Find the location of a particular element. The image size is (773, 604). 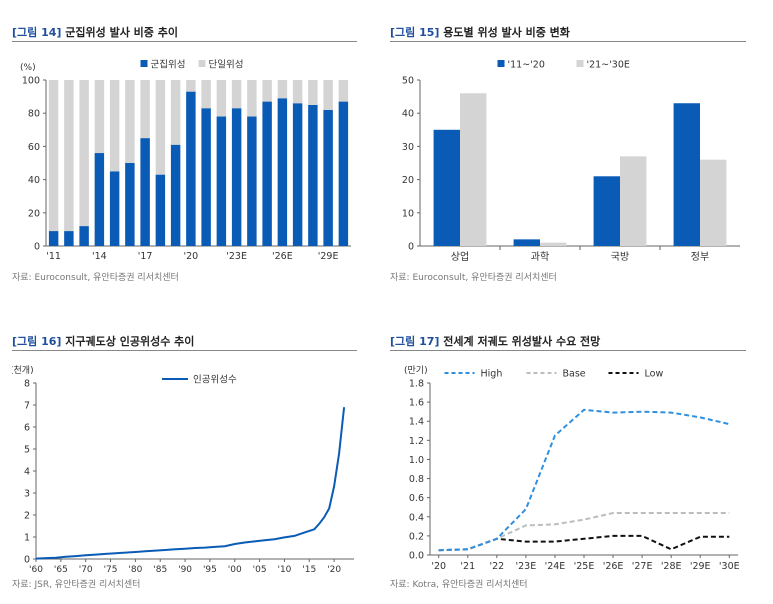

y-tick-label: 0.4 is located at coordinates (416, 517).